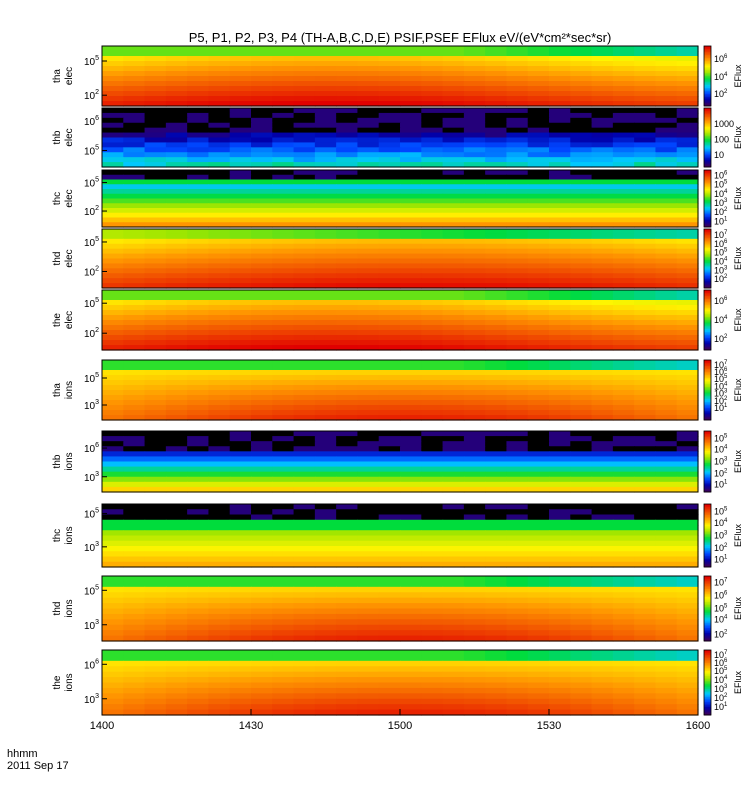 Image resolution: width=750 pixels, height=800 pixels. What do you see at coordinates (400, 137) in the screenshot?
I see `panel-frame` at bounding box center [400, 137].